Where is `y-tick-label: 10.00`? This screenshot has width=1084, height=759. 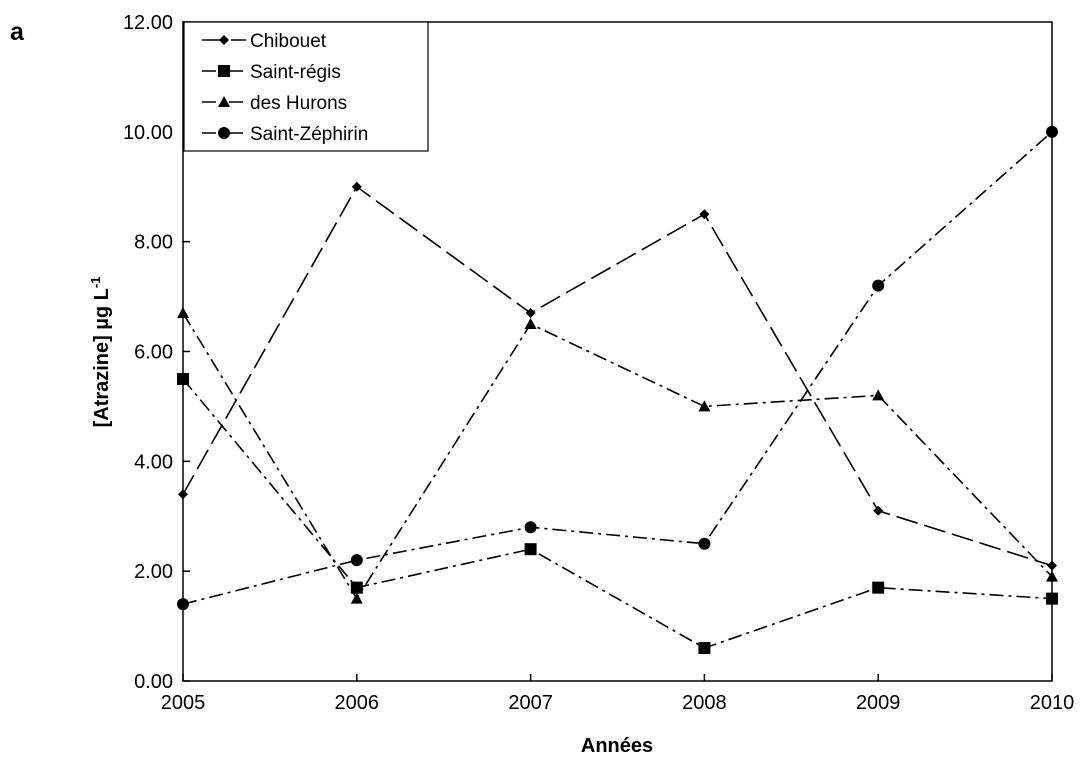 y-tick-label: 10.00 is located at coordinates (148, 133).